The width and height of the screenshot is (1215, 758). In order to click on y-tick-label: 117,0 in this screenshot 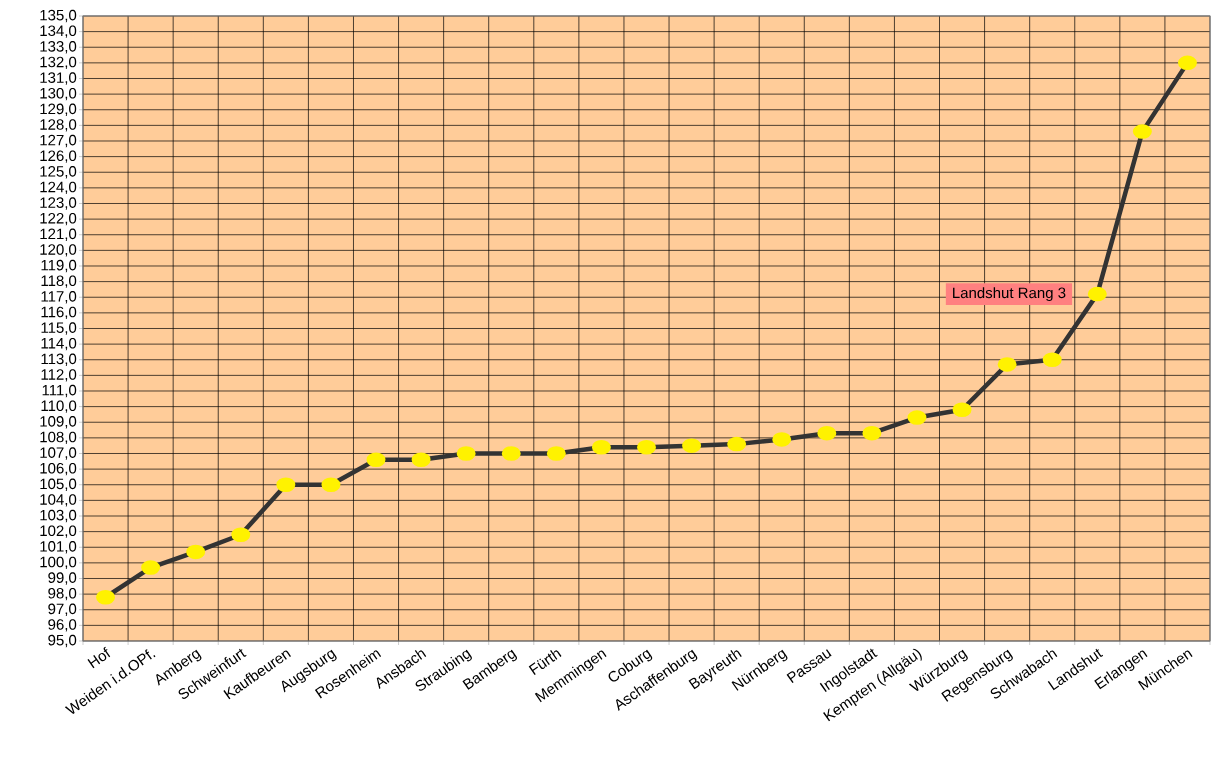, I will do `click(59, 297)`.